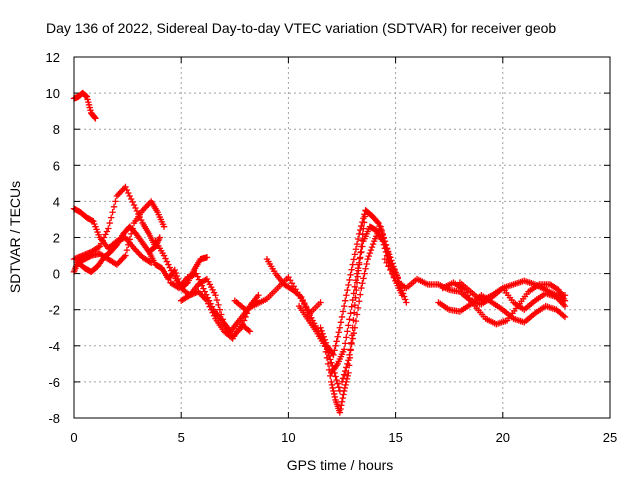  Describe the element at coordinates (395, 437) in the screenshot. I see `x-tick-label: 15` at that location.